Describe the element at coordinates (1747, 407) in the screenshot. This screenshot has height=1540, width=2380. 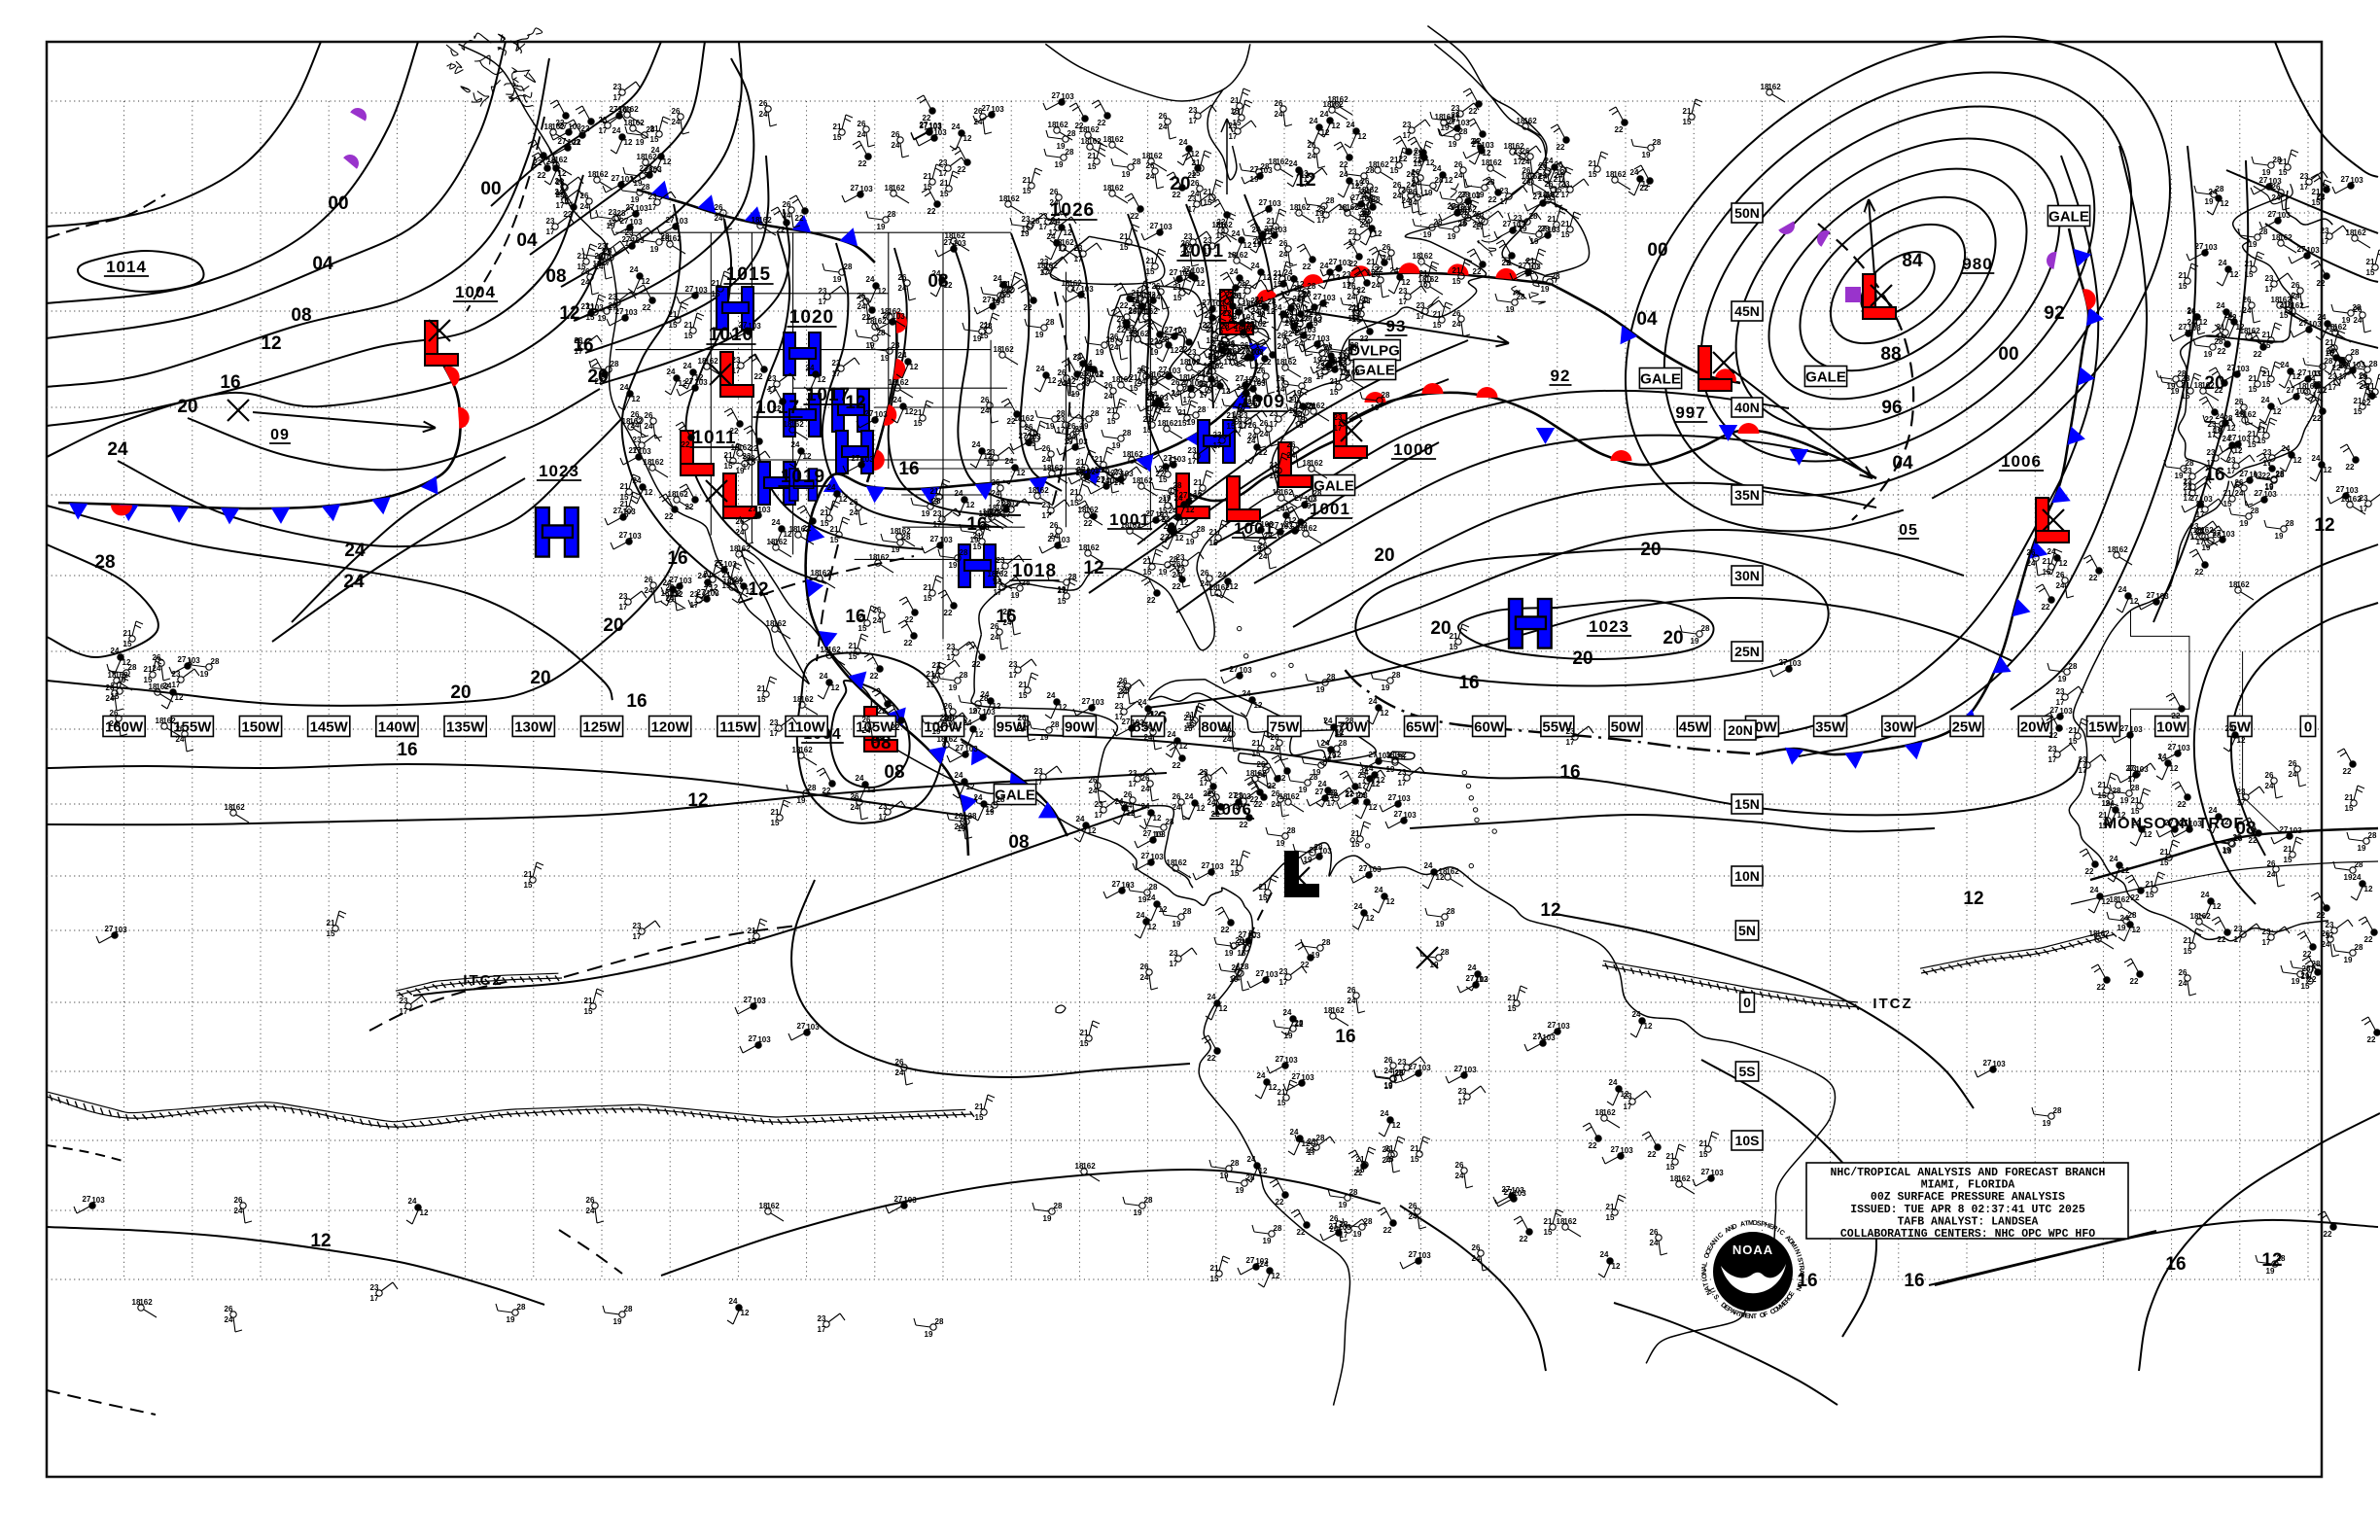
I see `svg-text: 40N` at that location.